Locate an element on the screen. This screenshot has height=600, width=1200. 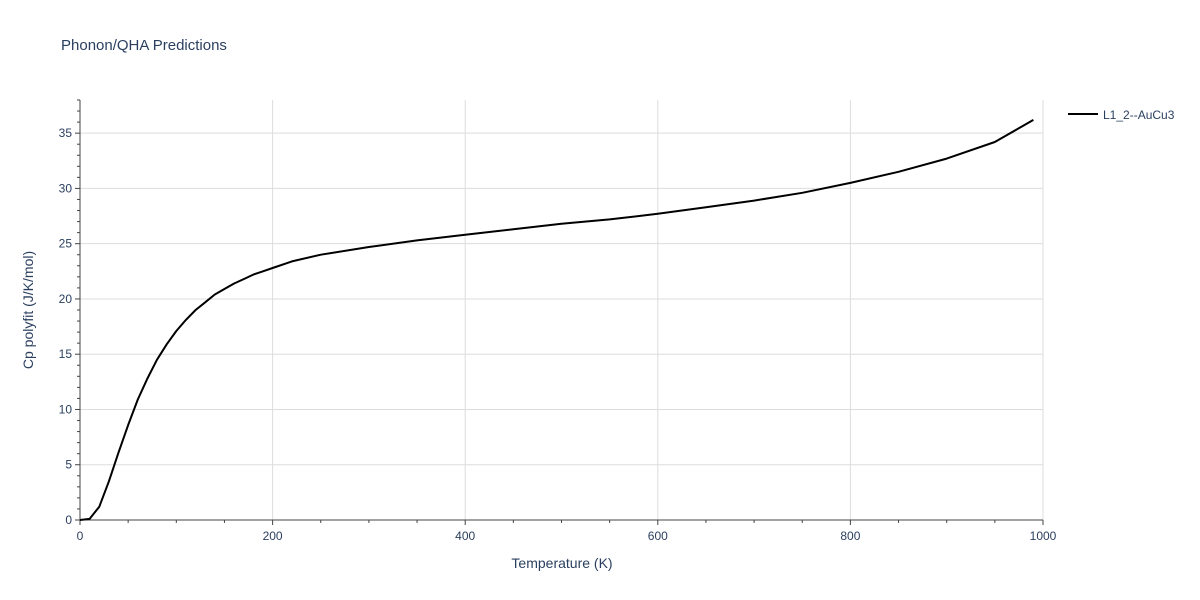
legend-label-l12-aucu3: L1_2--AuCu3 is located at coordinates (1139, 115).